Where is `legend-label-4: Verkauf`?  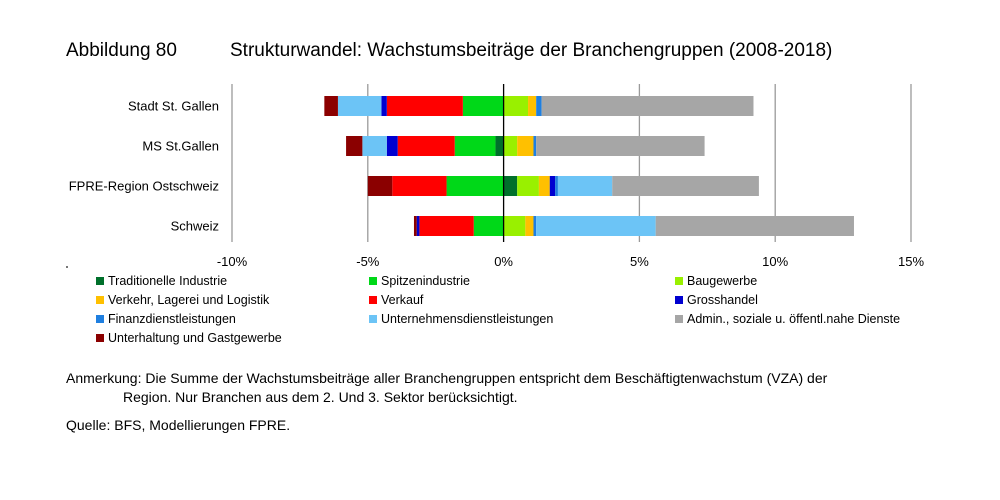
legend-label-4: Verkauf is located at coordinates (402, 300).